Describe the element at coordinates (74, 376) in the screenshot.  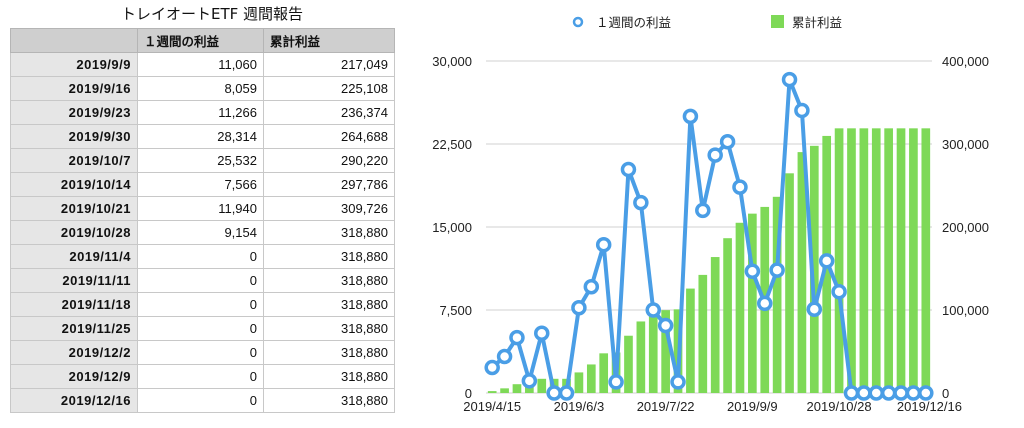
I see `row-date: 2019/12/9` at that location.